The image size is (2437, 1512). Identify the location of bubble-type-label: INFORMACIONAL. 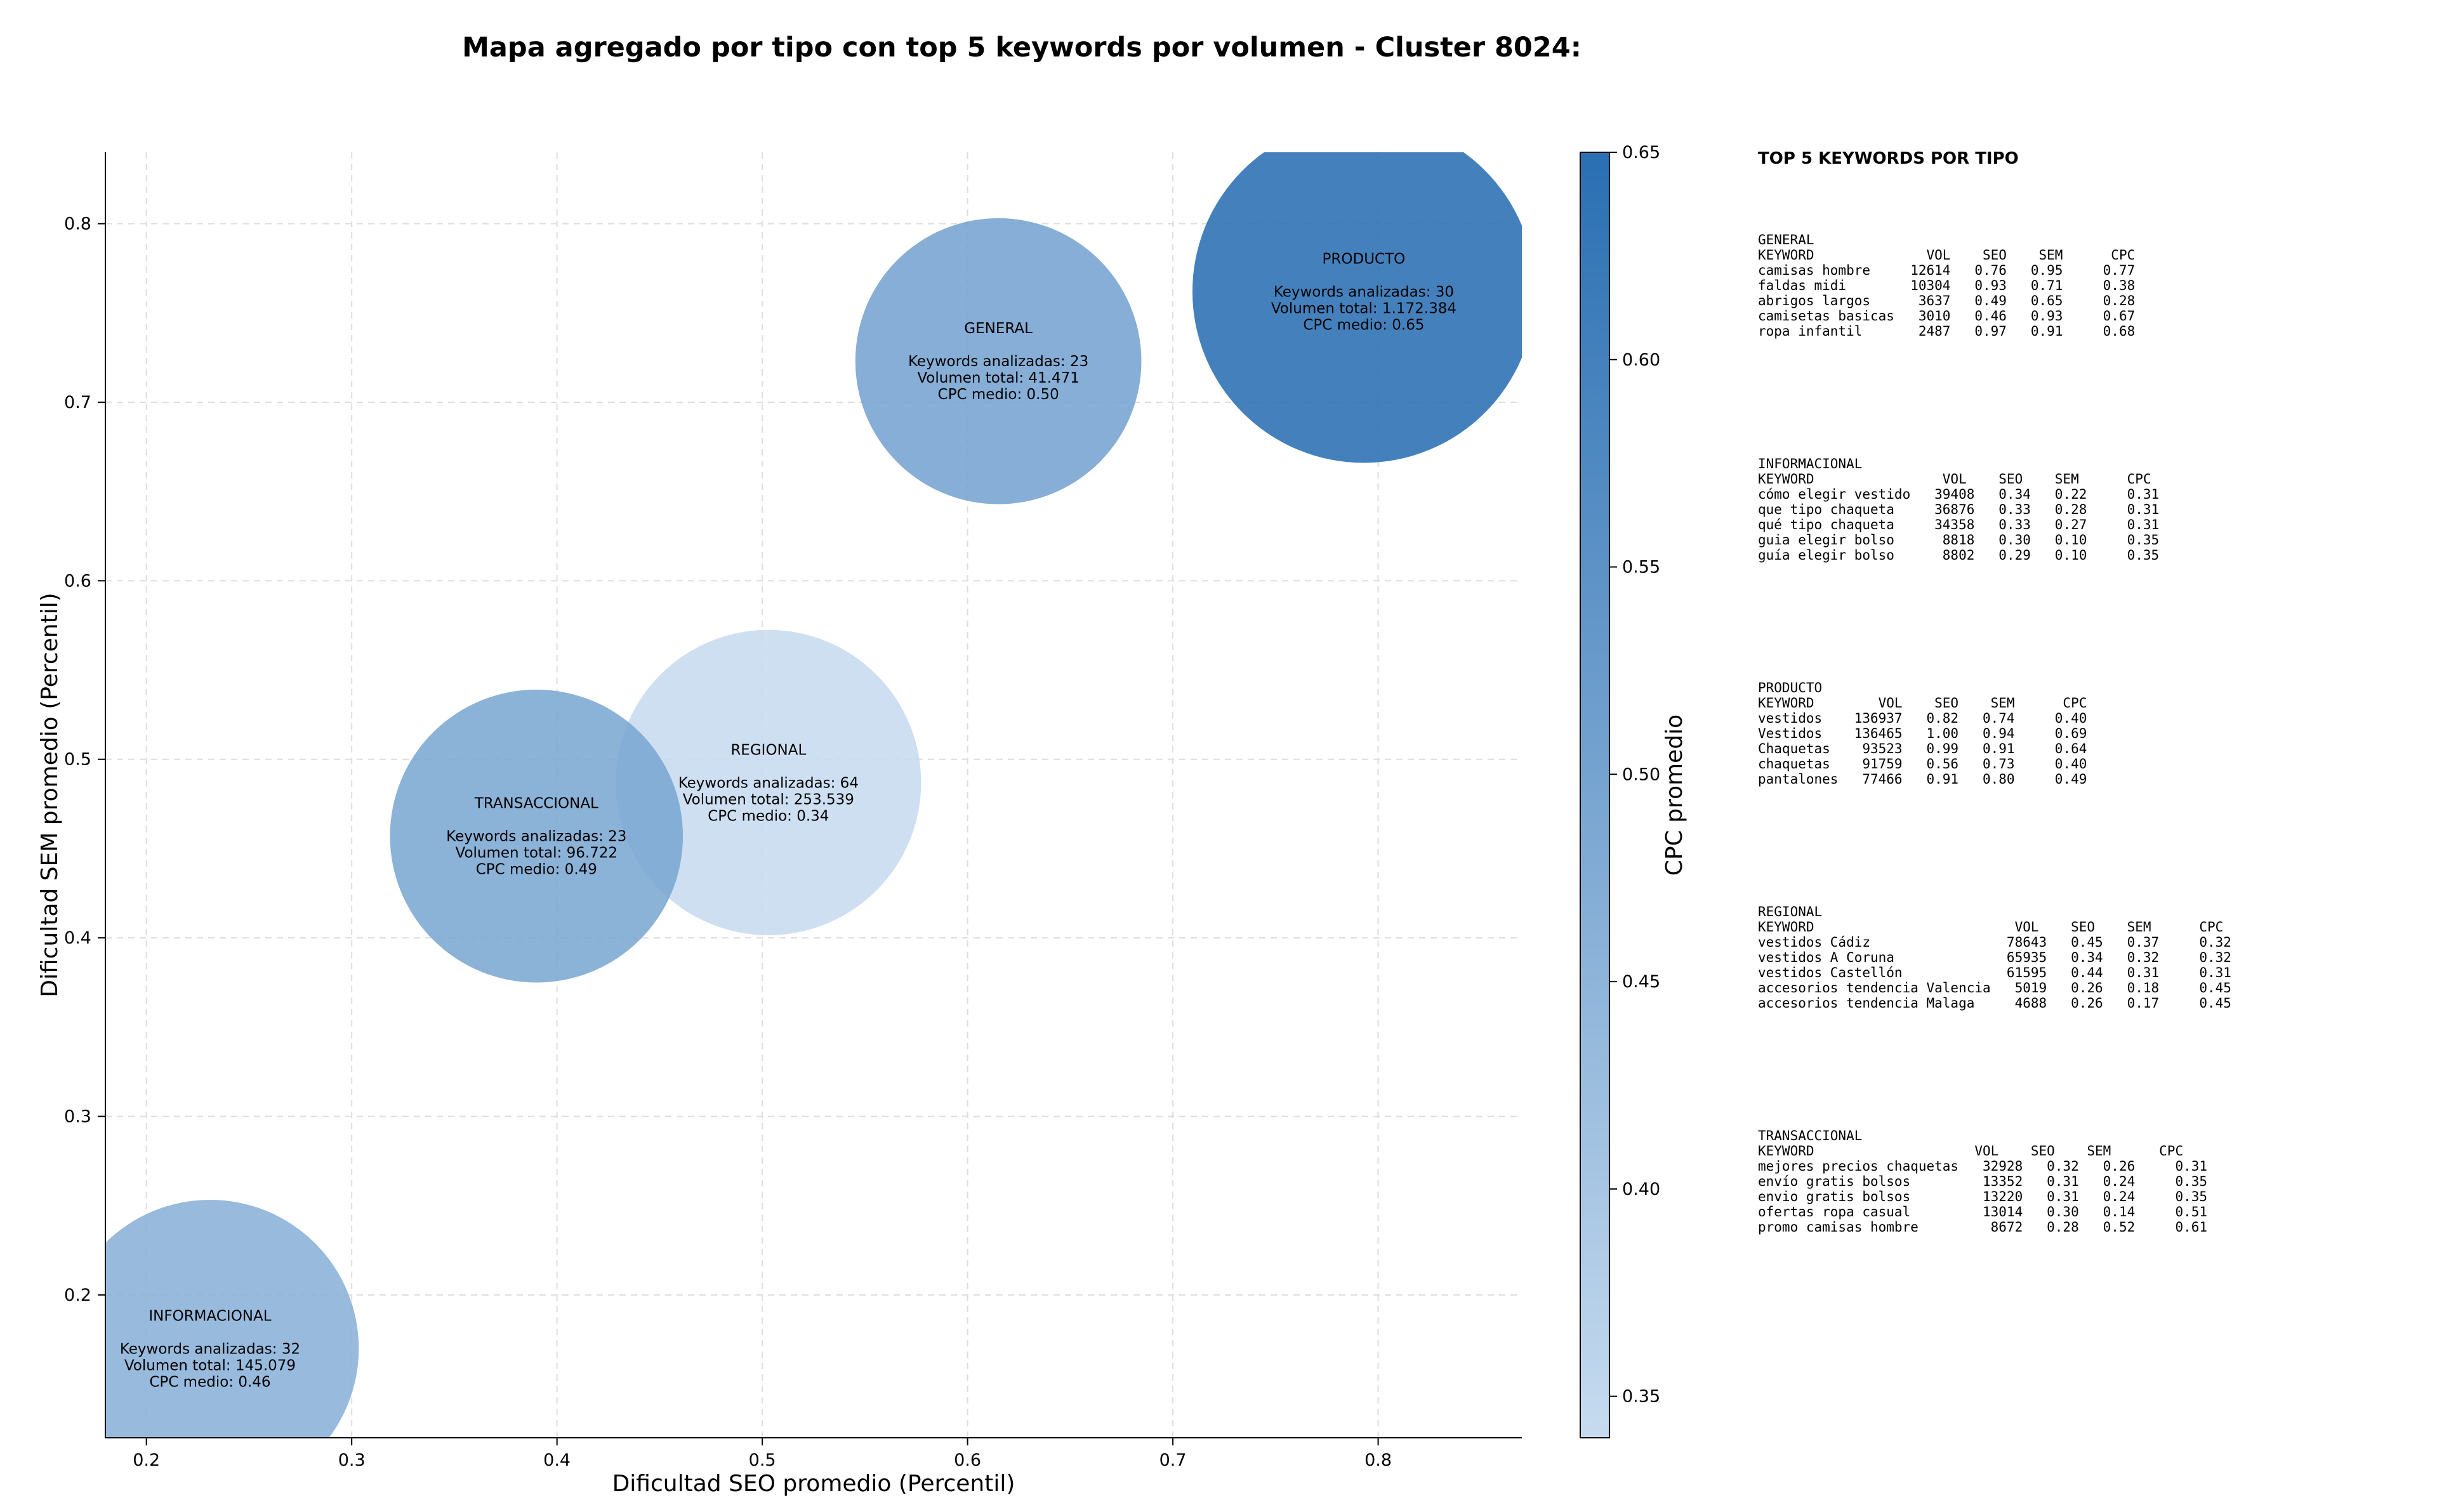
(210, 1316).